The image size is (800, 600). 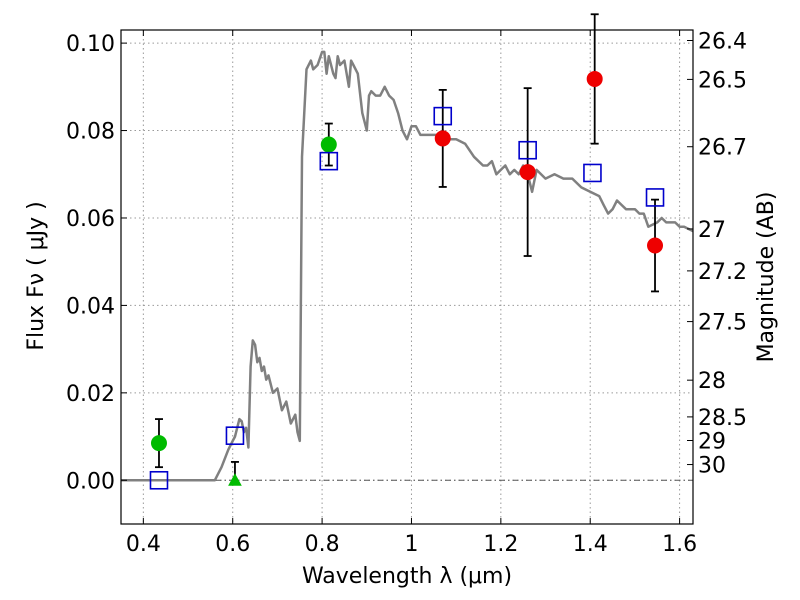 I want to click on y-tick-label: 0.04, so click(x=90, y=306).